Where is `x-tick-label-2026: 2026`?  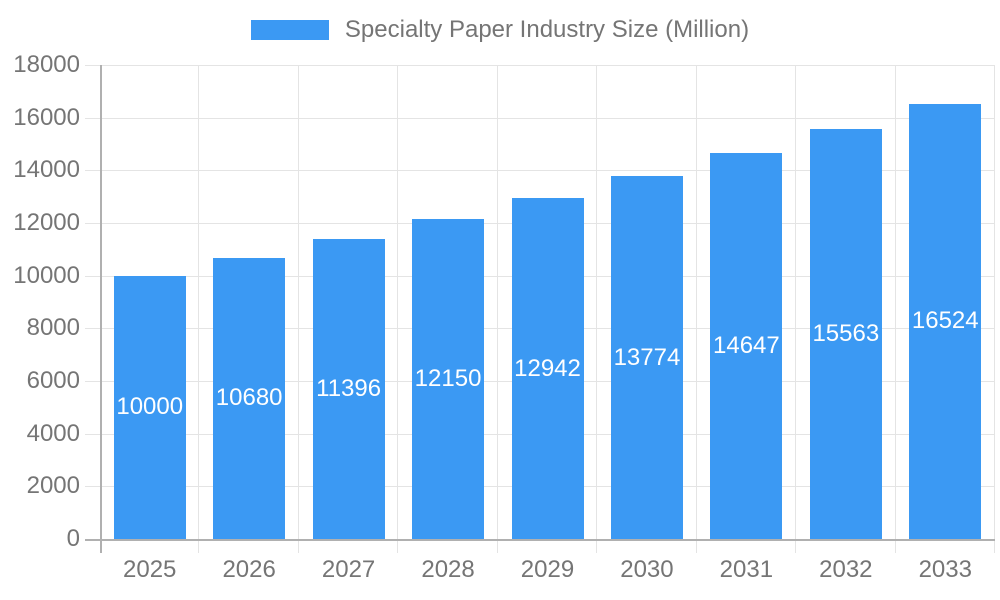 x-tick-label-2026: 2026 is located at coordinates (249, 569).